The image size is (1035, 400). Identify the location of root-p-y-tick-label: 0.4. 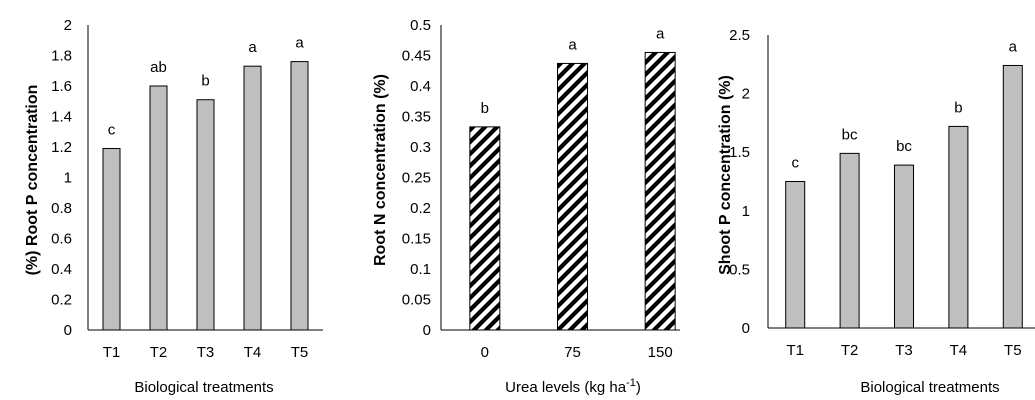
(61, 269).